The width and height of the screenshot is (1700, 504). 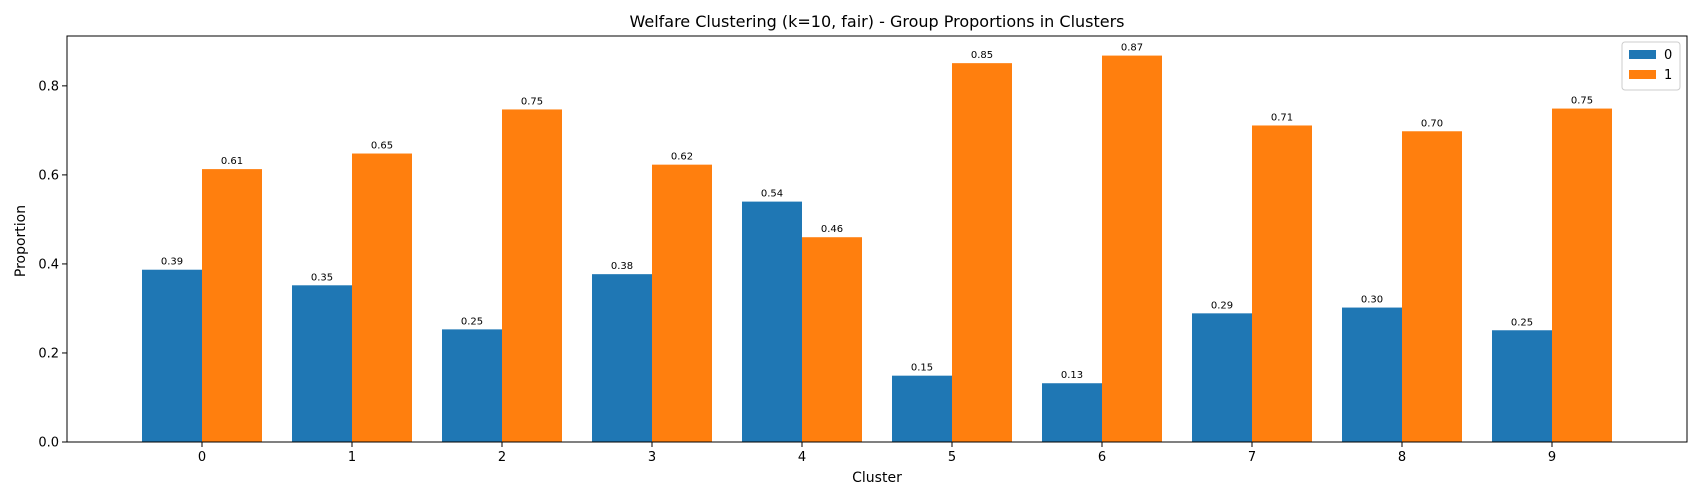 I want to click on x-axis-label: Cluster, so click(x=877, y=478).